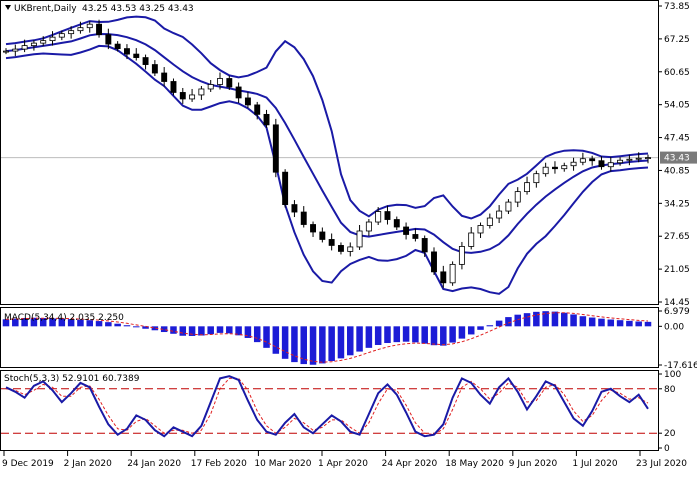 Image resolution: width=697 pixels, height=500 pixels. What do you see at coordinates (669, 412) in the screenshot?
I see `stoch-y-axis: 100 80 20 0` at bounding box center [669, 412].